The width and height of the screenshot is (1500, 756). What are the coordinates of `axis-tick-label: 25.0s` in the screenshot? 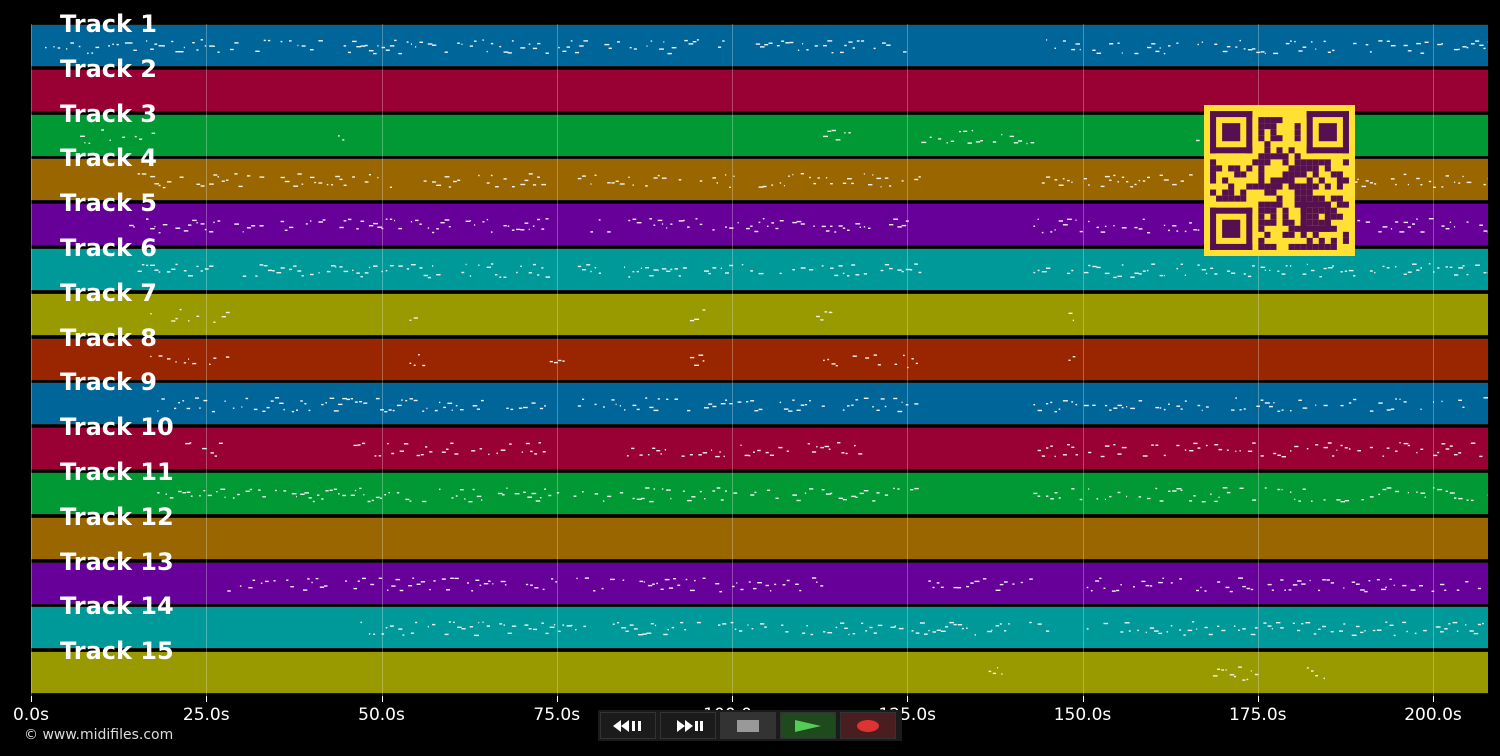 It's located at (206, 715).